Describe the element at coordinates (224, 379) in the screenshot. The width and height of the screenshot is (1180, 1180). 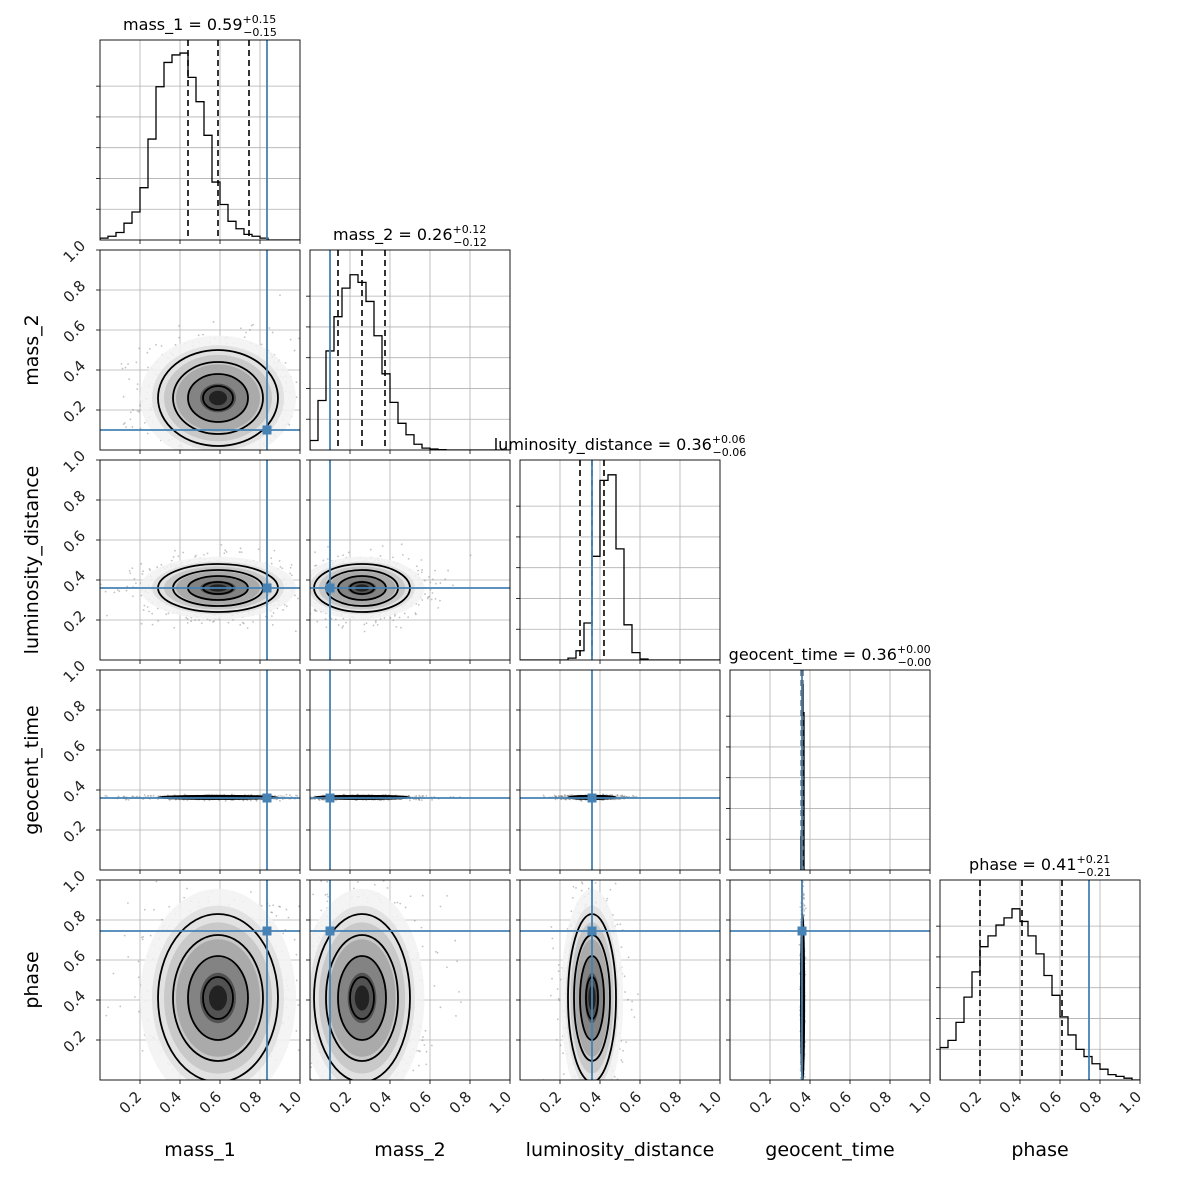
I see `density-group` at that location.